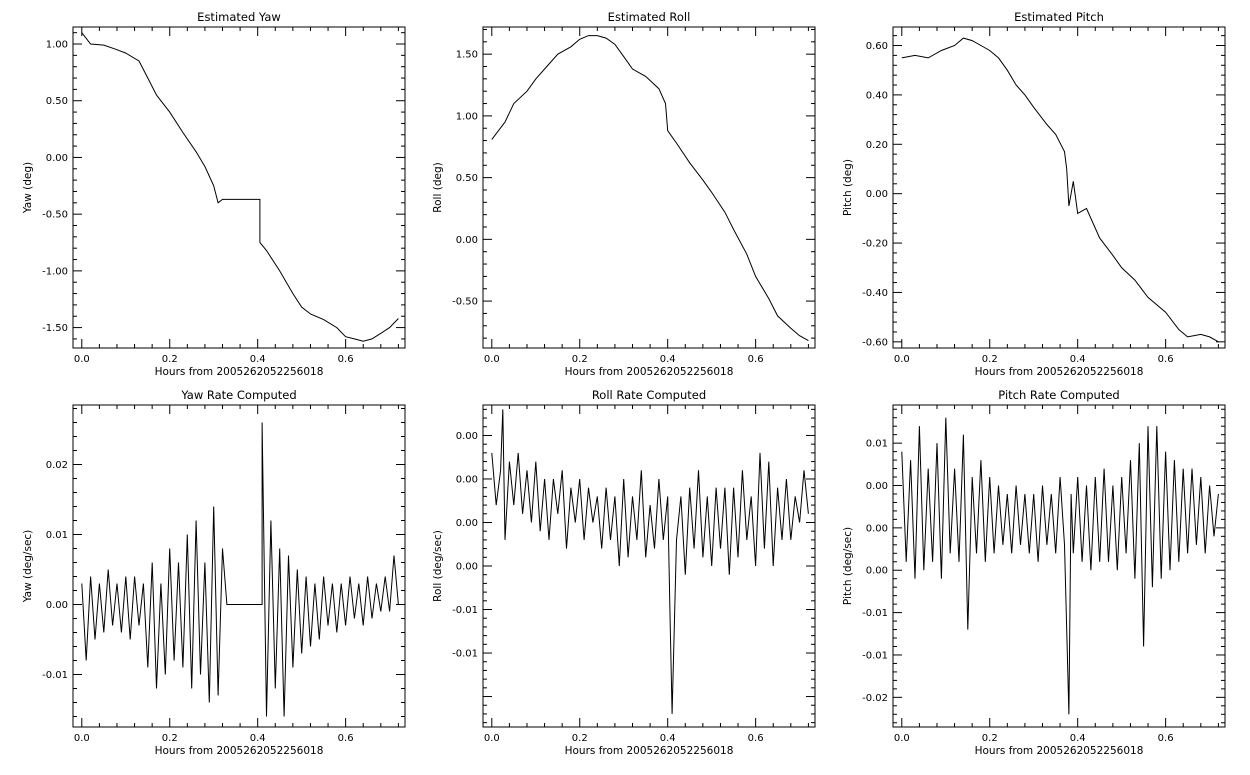 The height and width of the screenshot is (775, 1250). I want to click on y-tick-label: -0.60, so click(875, 342).